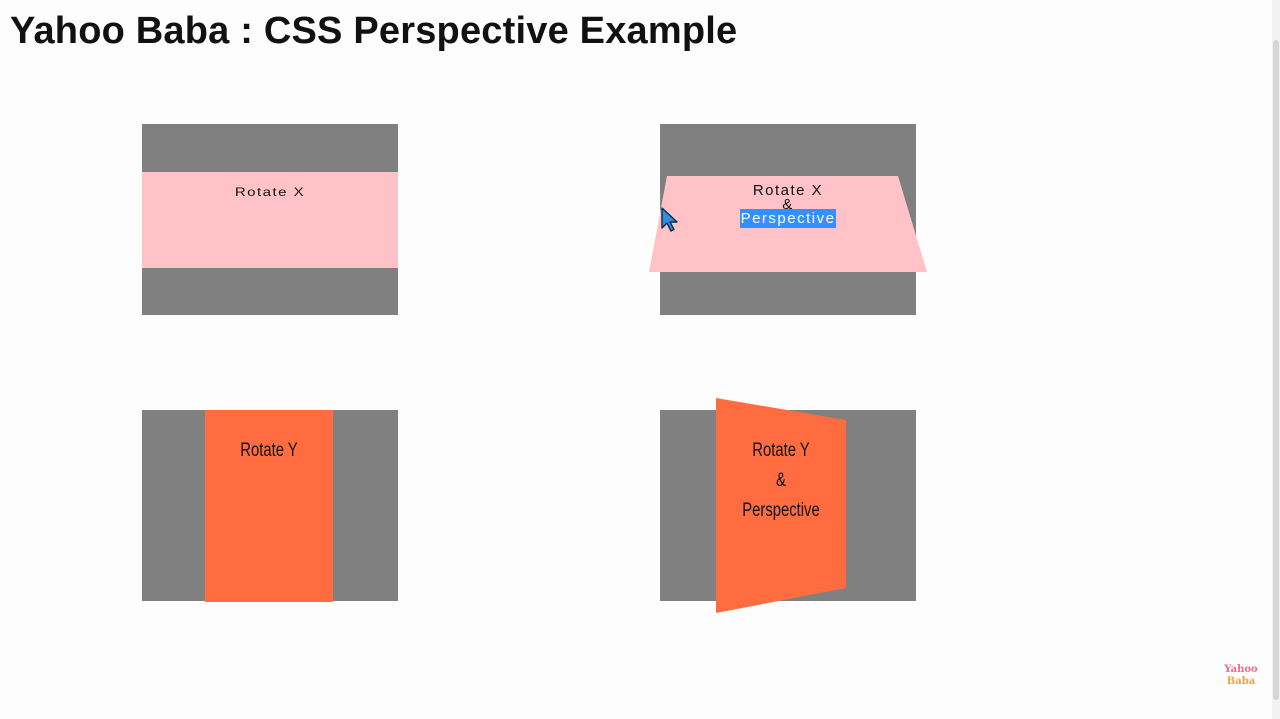 The height and width of the screenshot is (719, 1280). I want to click on rotate-x-perspective-card: Rotate X & Perspective, so click(788, 224).